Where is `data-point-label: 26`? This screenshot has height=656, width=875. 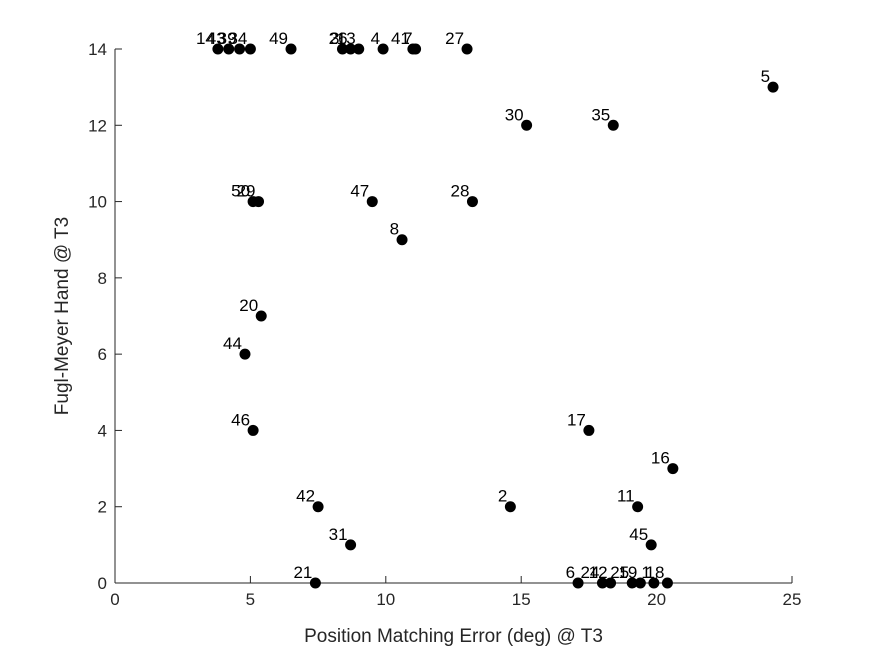
data-point-label: 26 is located at coordinates (338, 38).